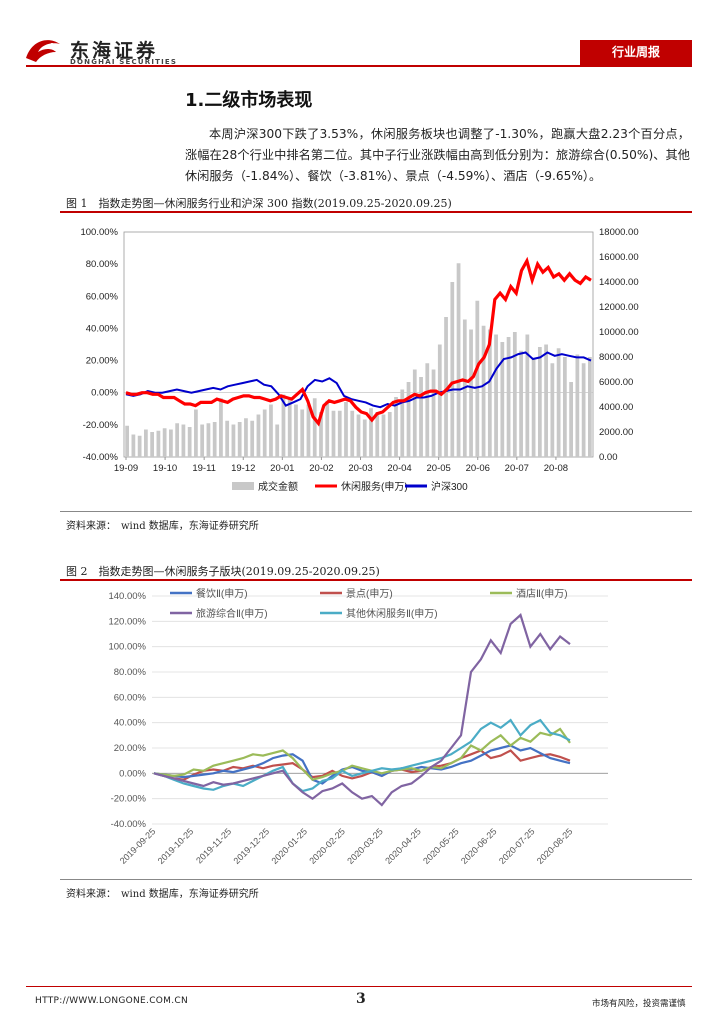  I want to click on figure2-top-rule, so click(376, 580).